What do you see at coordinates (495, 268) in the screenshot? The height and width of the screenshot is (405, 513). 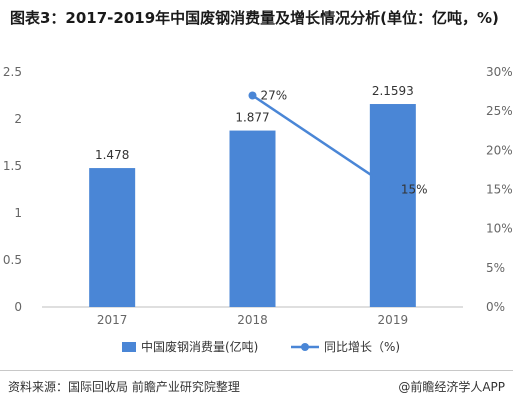 I see `y-right-tick-label: 5%` at bounding box center [495, 268].